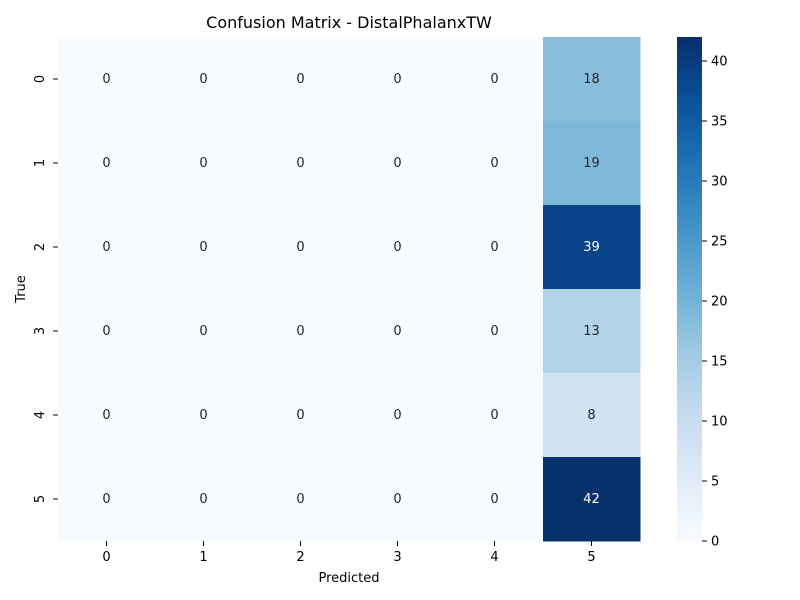 Image resolution: width=800 pixels, height=600 pixels. Describe the element at coordinates (719, 62) in the screenshot. I see `colorbar-tick-label: 40` at that location.